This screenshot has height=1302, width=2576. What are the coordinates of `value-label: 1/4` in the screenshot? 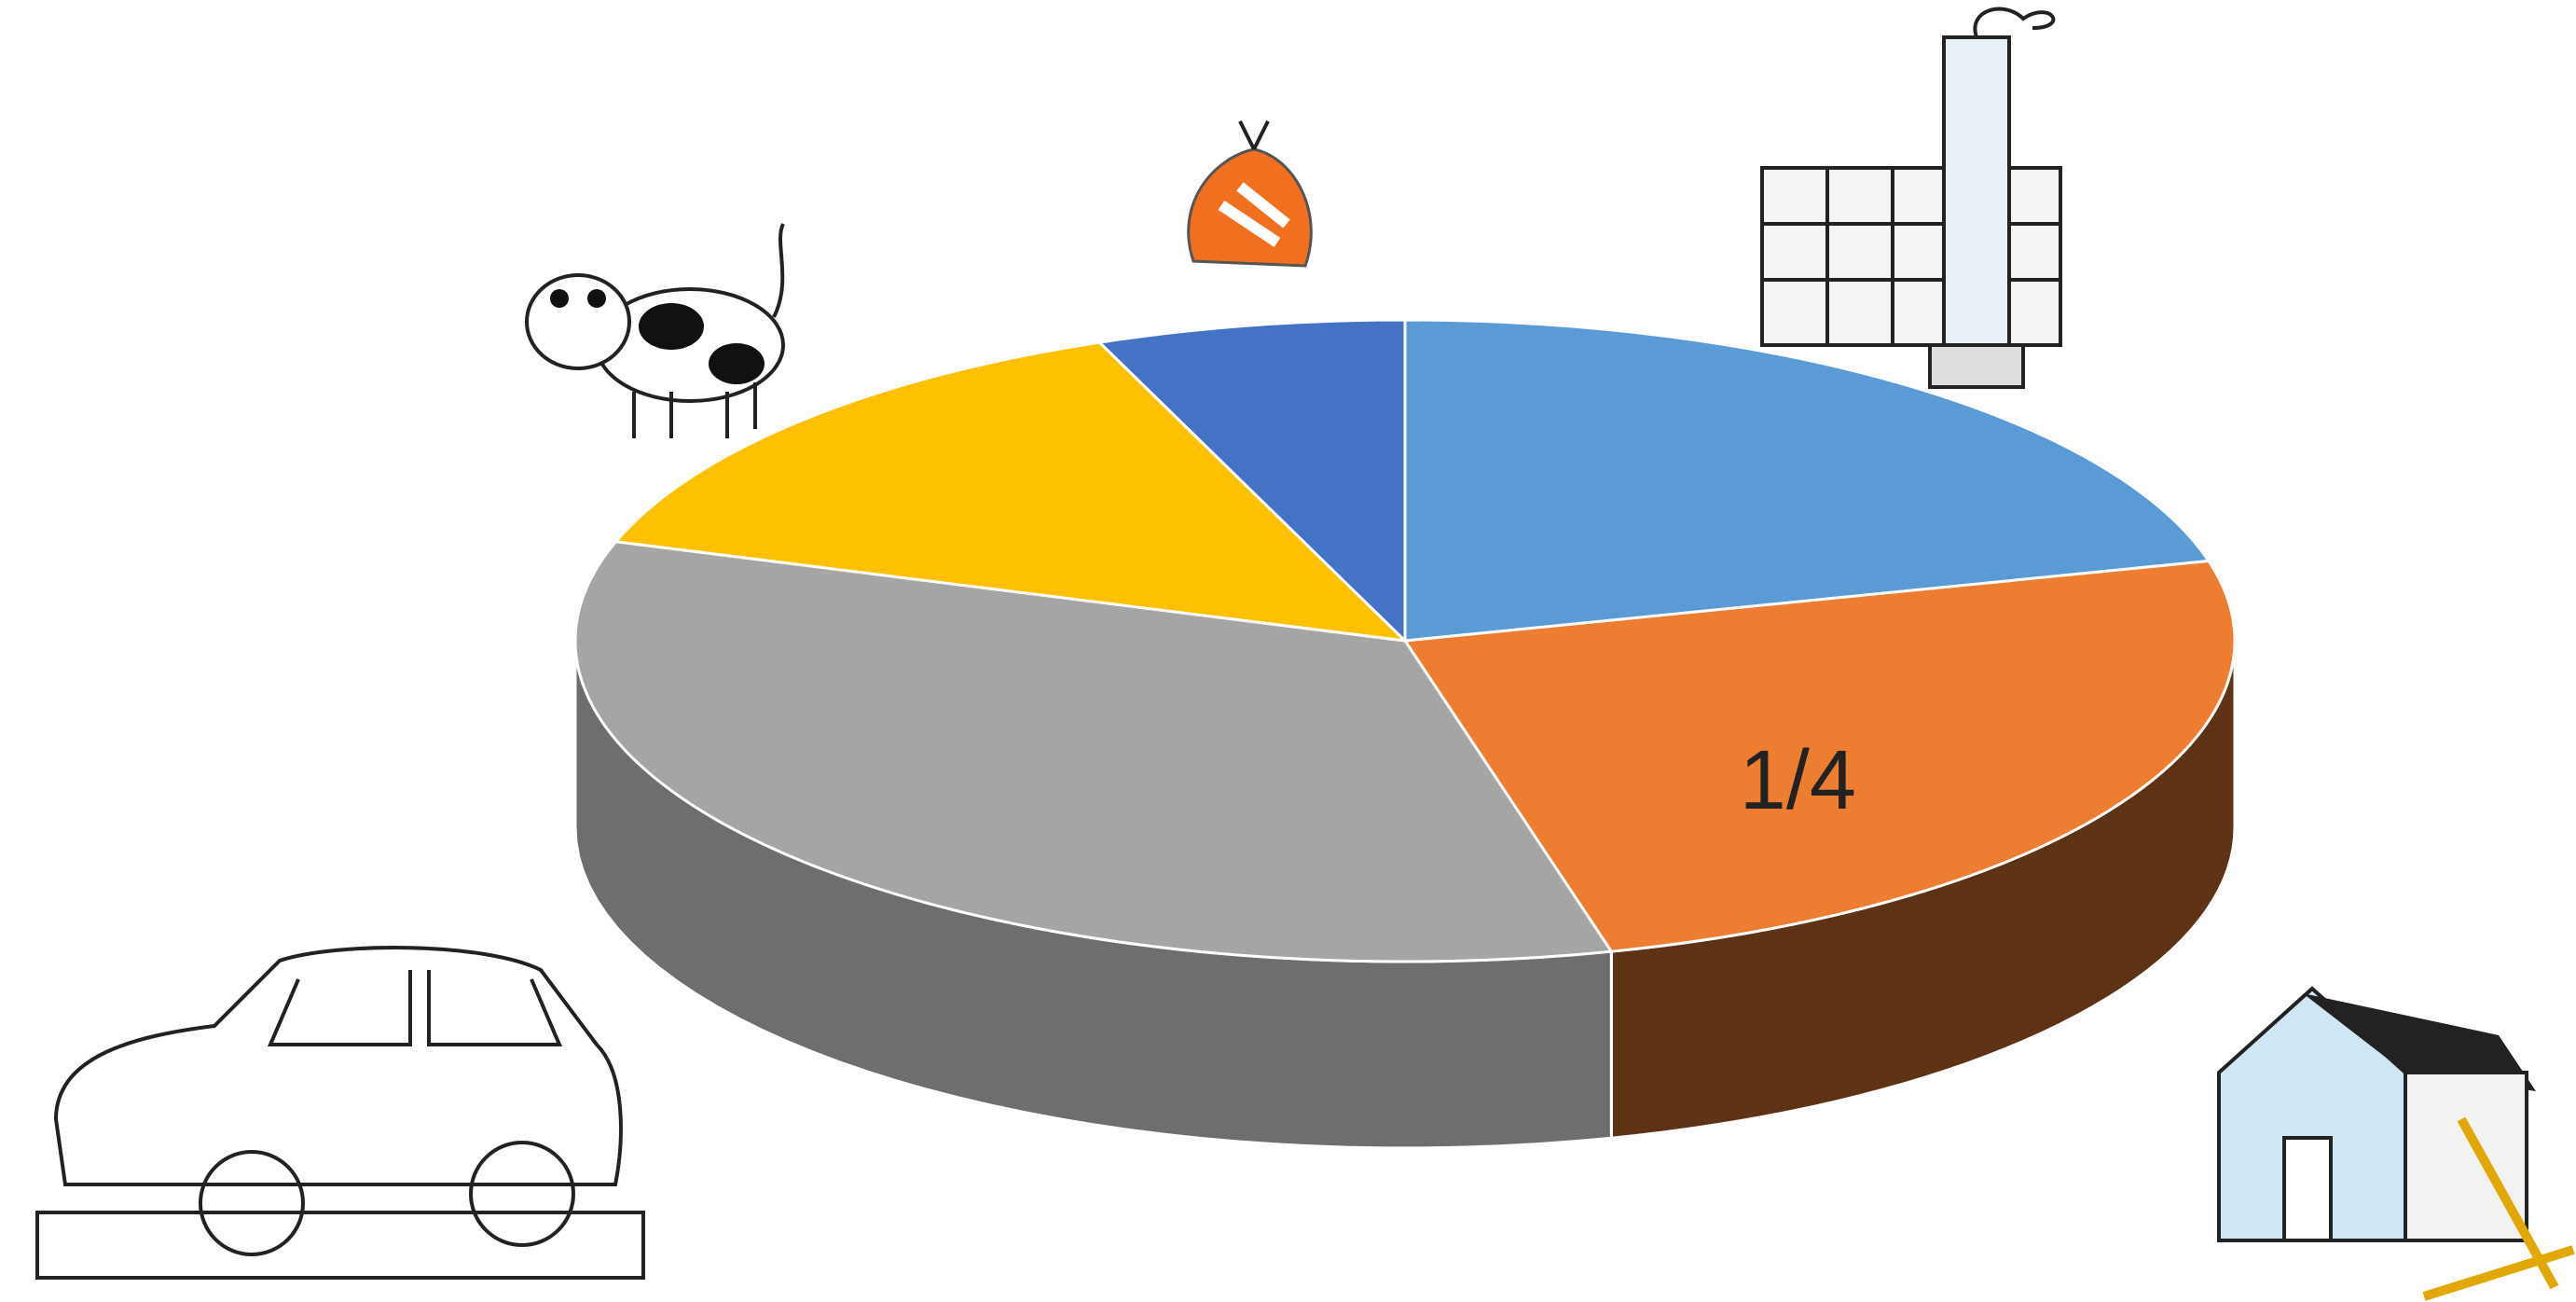 It's located at (1798, 780).